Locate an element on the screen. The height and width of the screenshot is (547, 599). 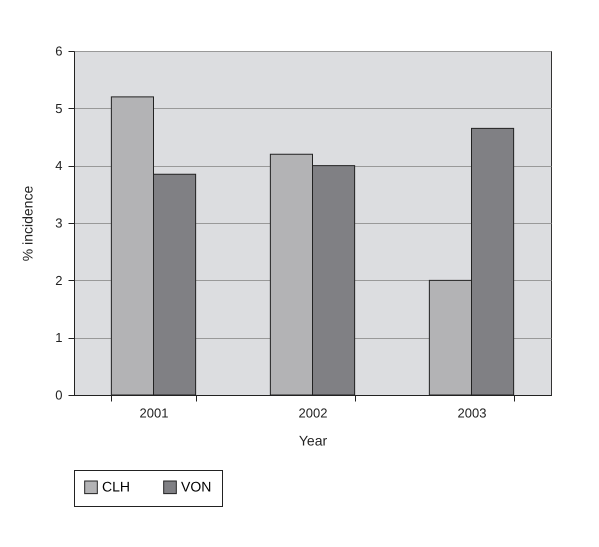
legend-label: CLH is located at coordinates (116, 486).